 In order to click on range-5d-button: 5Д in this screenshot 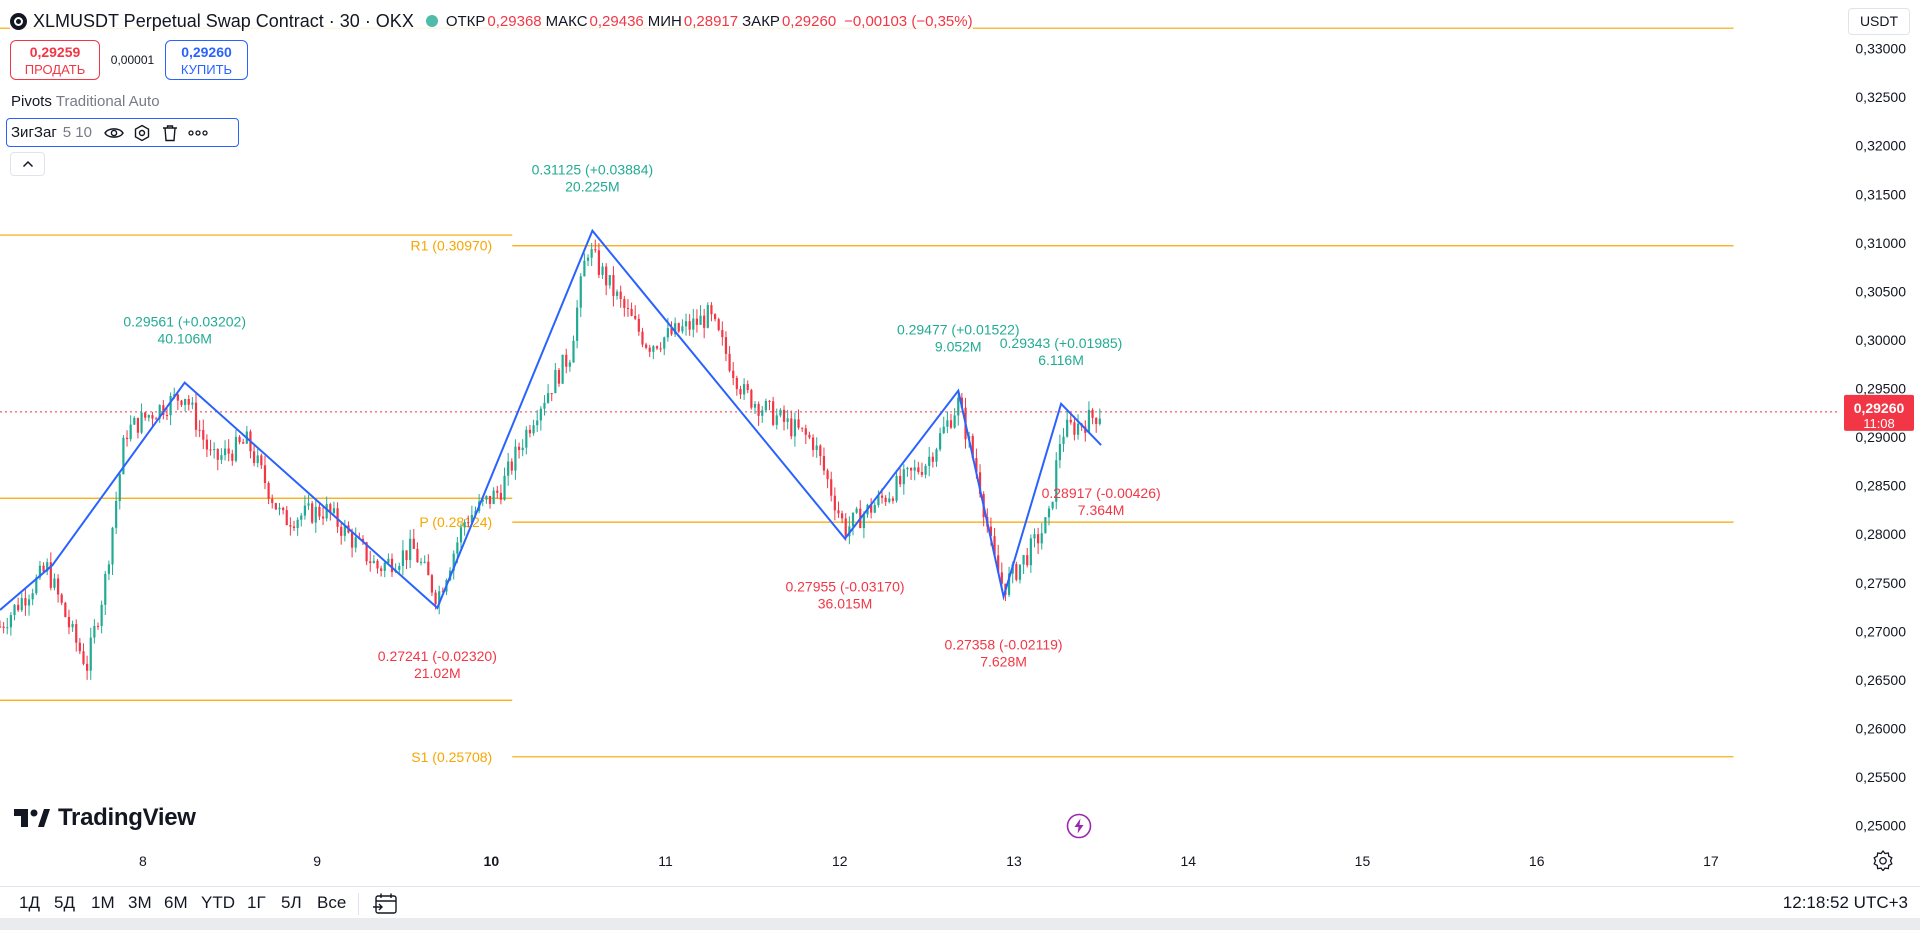, I will do `click(64, 902)`.